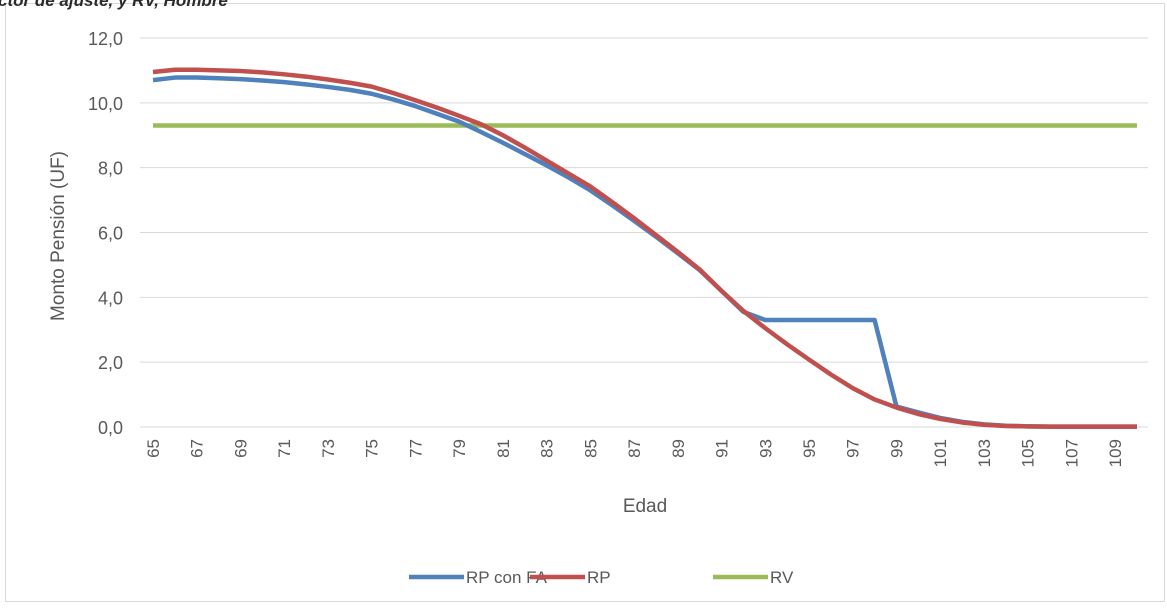 The width and height of the screenshot is (1167, 611). Describe the element at coordinates (110, 298) in the screenshot. I see `y-tick-label: 4,0` at that location.